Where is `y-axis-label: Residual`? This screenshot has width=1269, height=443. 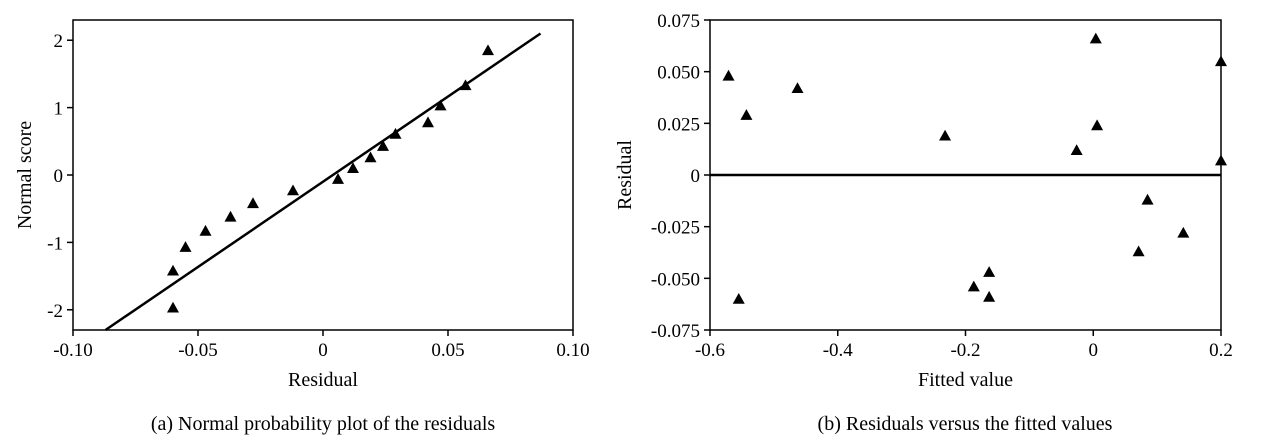 y-axis-label: Residual is located at coordinates (625, 175).